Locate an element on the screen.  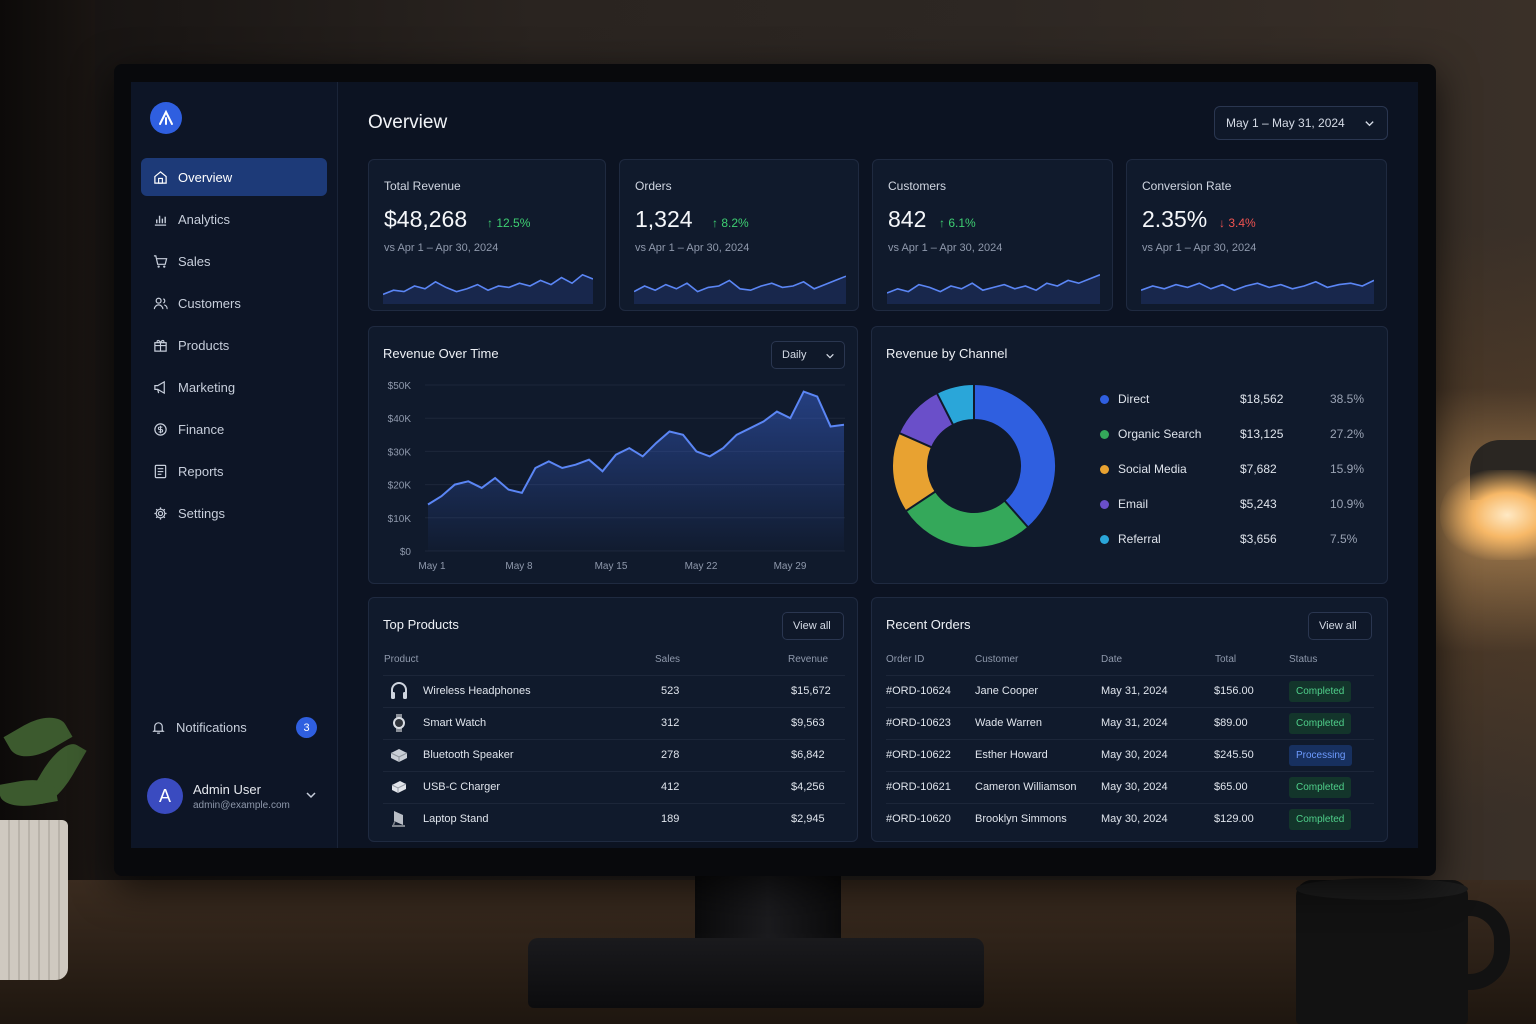
order-date: May 30, 2024 is located at coordinates (1134, 819).